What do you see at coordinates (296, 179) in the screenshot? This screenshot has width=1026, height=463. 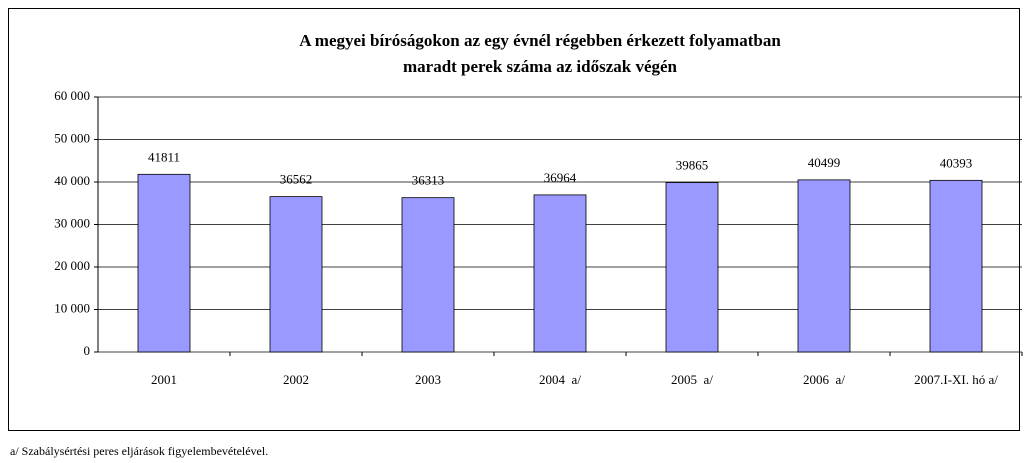 I see `data-label: 36562` at bounding box center [296, 179].